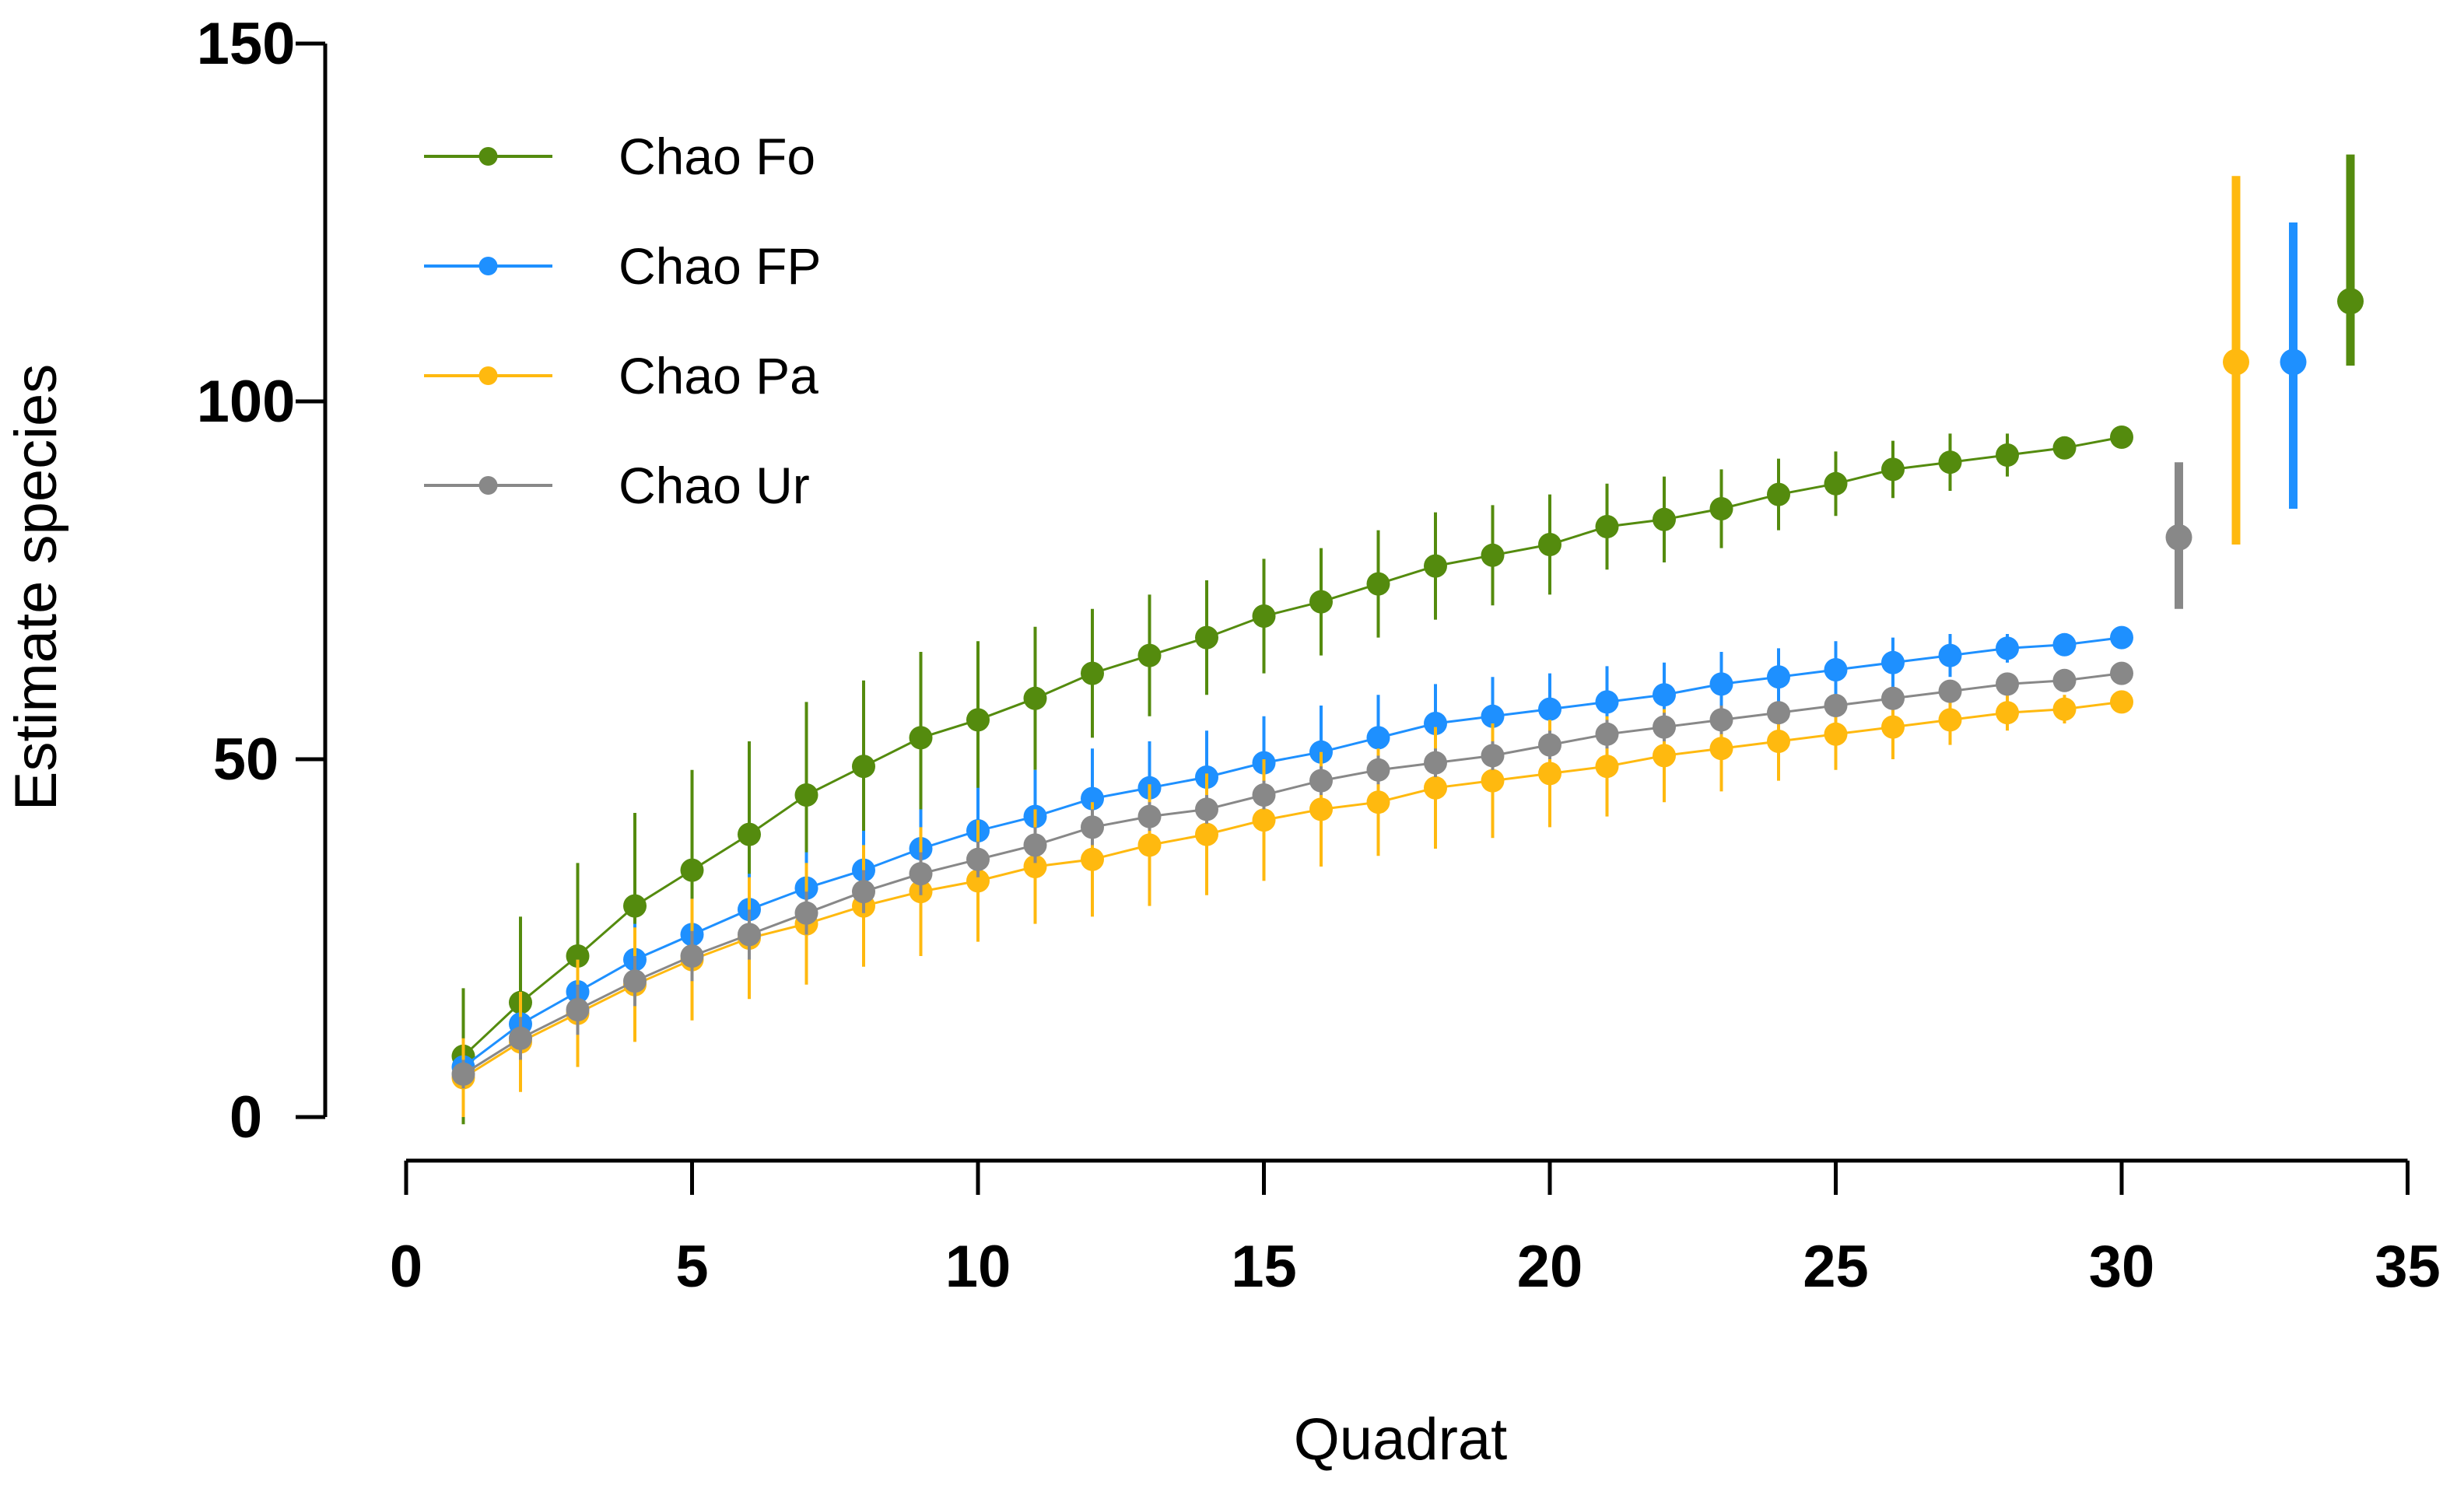 The image size is (2464, 1485). I want to click on x-tick-label: 25, so click(1836, 1267).